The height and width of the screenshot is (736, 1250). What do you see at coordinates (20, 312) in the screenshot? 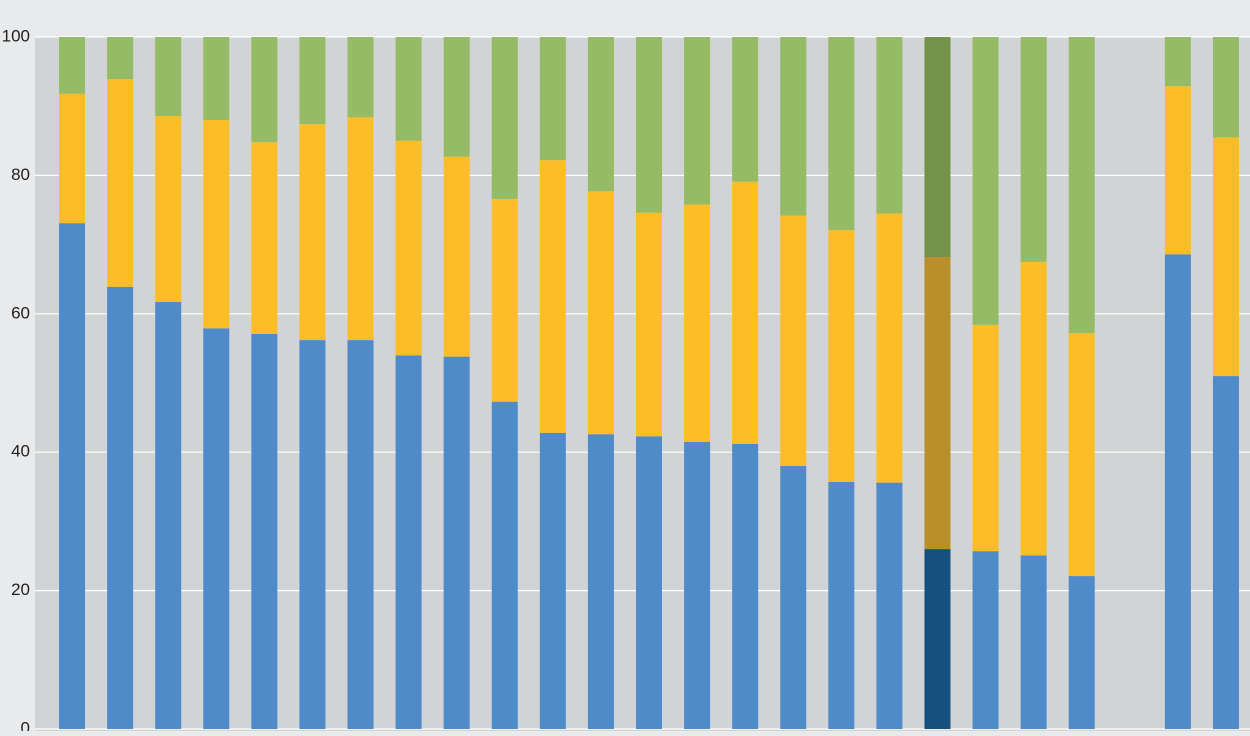
I see `y-tick-label: 60` at bounding box center [20, 312].